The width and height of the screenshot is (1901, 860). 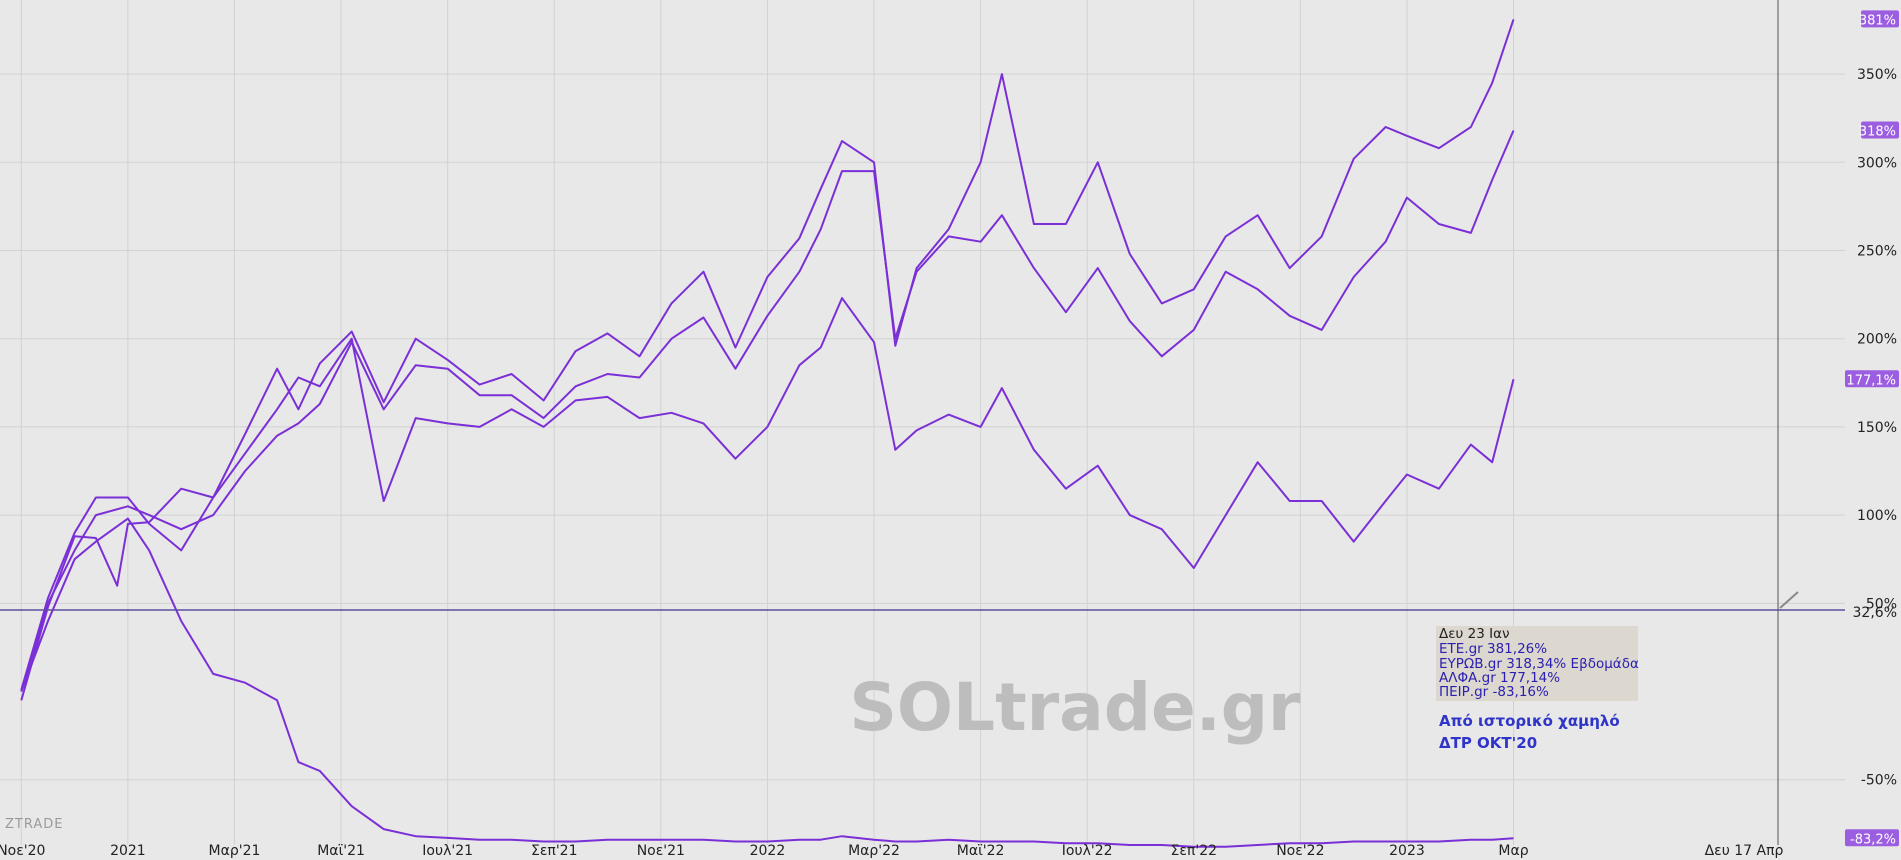 What do you see at coordinates (874, 851) in the screenshot?
I see `x-tick-label: Μαρ'22` at bounding box center [874, 851].